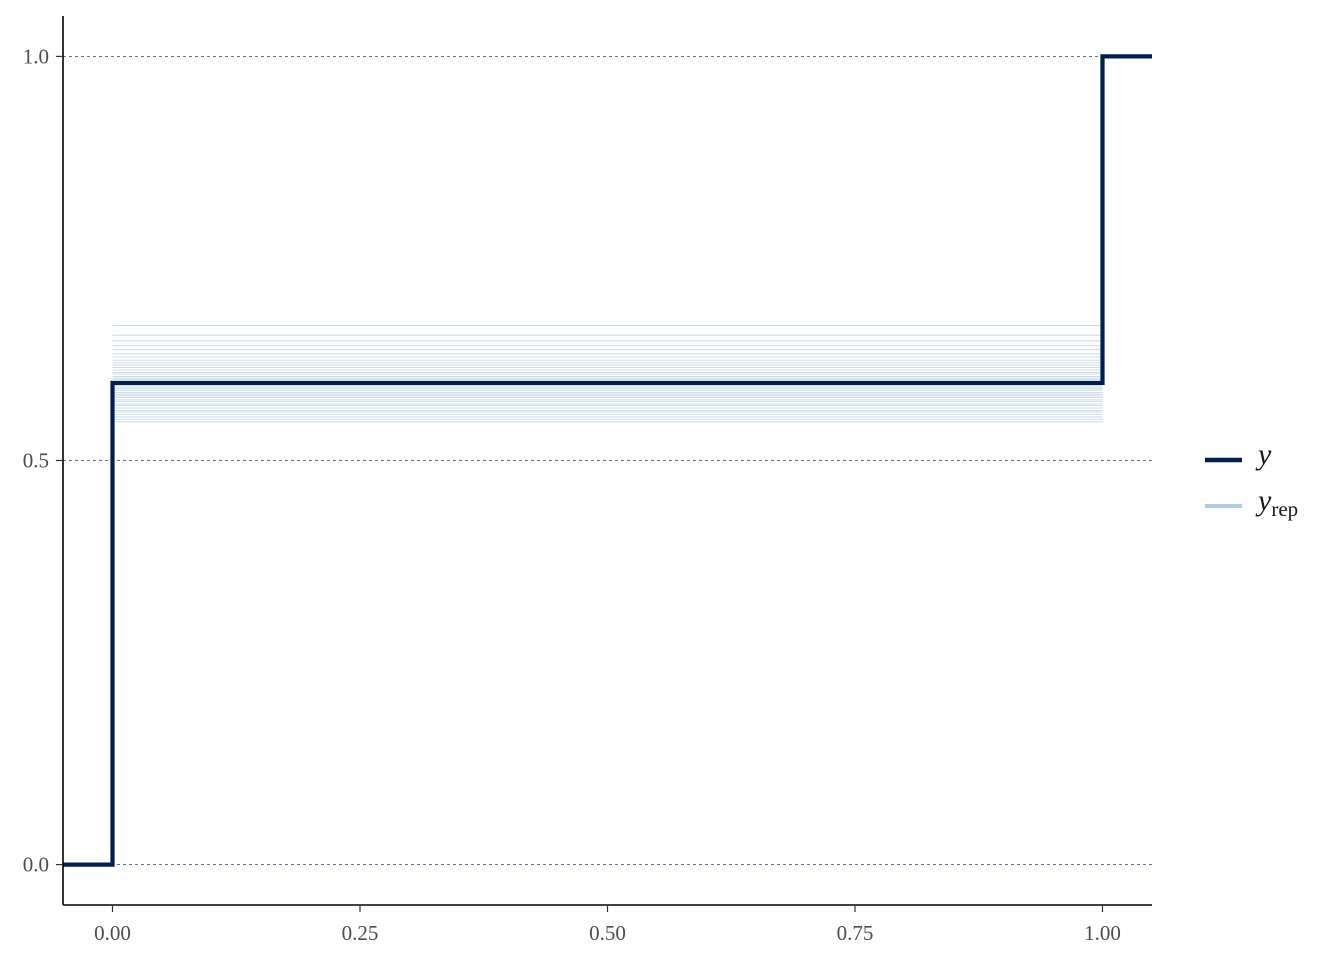 The width and height of the screenshot is (1344, 960). What do you see at coordinates (855, 933) in the screenshot?
I see `x-tick-label: 0.75` at bounding box center [855, 933].